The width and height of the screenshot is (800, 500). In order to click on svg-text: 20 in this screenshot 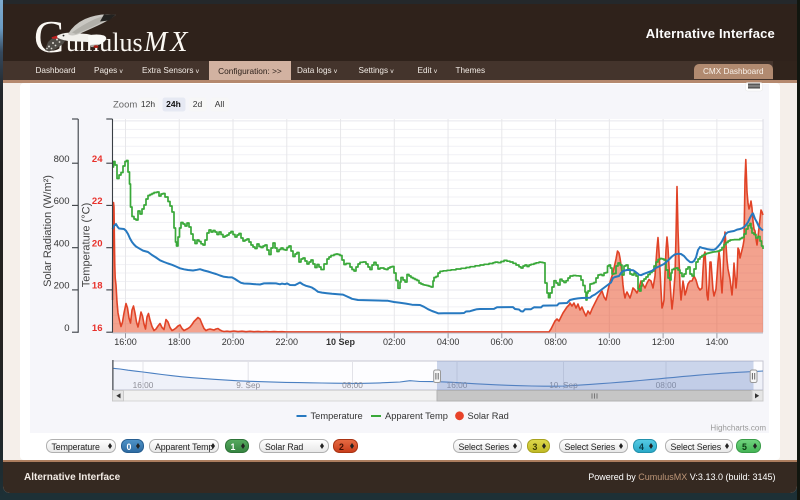, I will do `click(97, 244)`.